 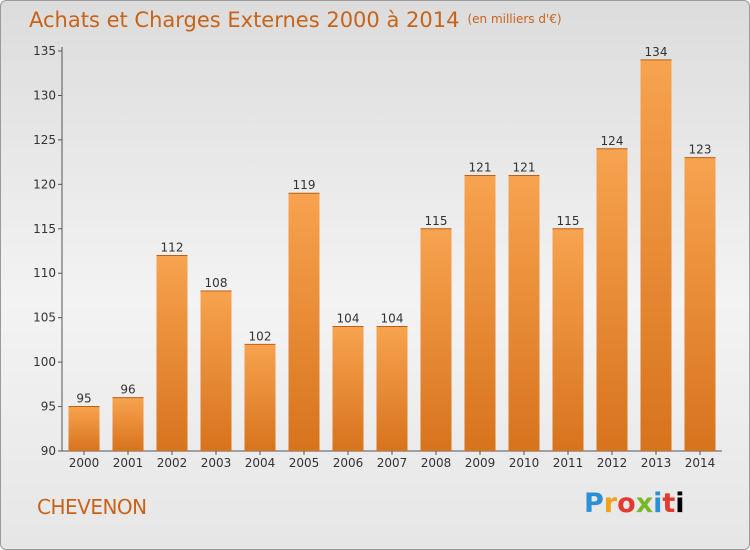 What do you see at coordinates (128, 463) in the screenshot?
I see `x-tick-label-2001: 2001` at bounding box center [128, 463].